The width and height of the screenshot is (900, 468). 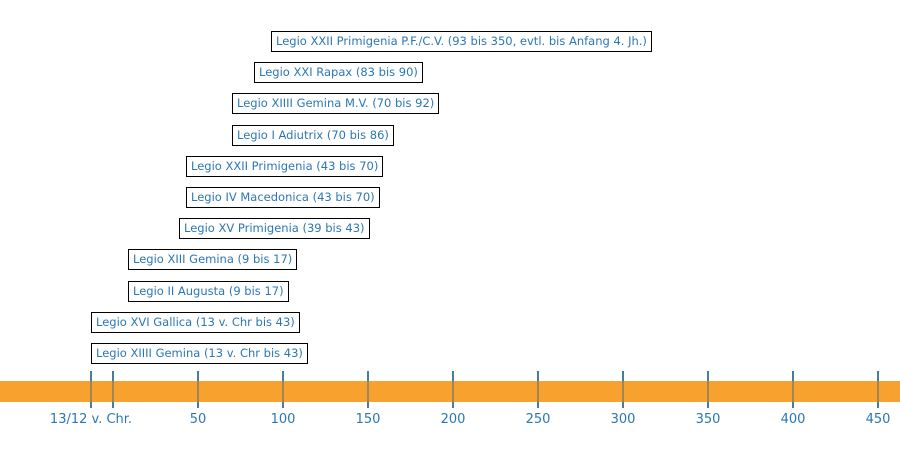 I want to click on axis-tick-label: 300, so click(x=623, y=419).